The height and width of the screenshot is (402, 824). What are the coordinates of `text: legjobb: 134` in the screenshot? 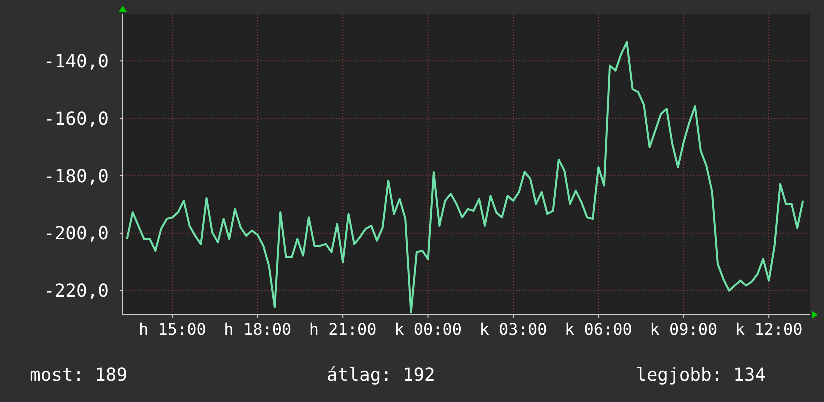 It's located at (701, 375).